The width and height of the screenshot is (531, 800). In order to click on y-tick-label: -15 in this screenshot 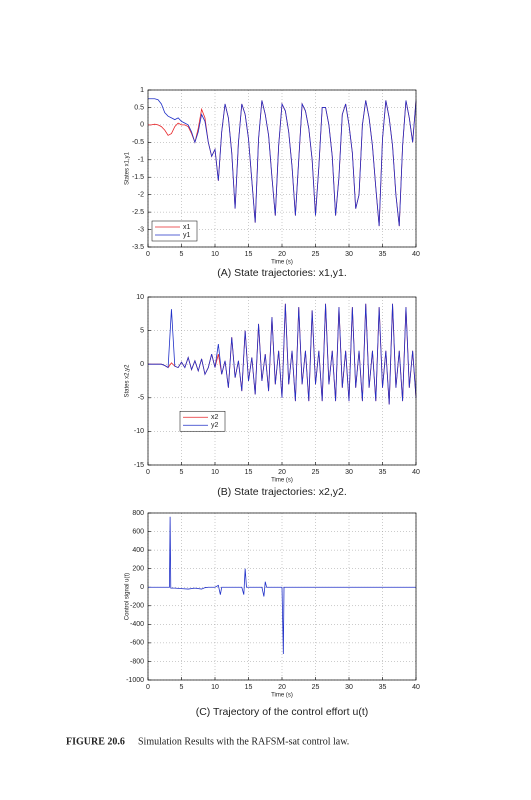, I will do `click(139, 465)`.